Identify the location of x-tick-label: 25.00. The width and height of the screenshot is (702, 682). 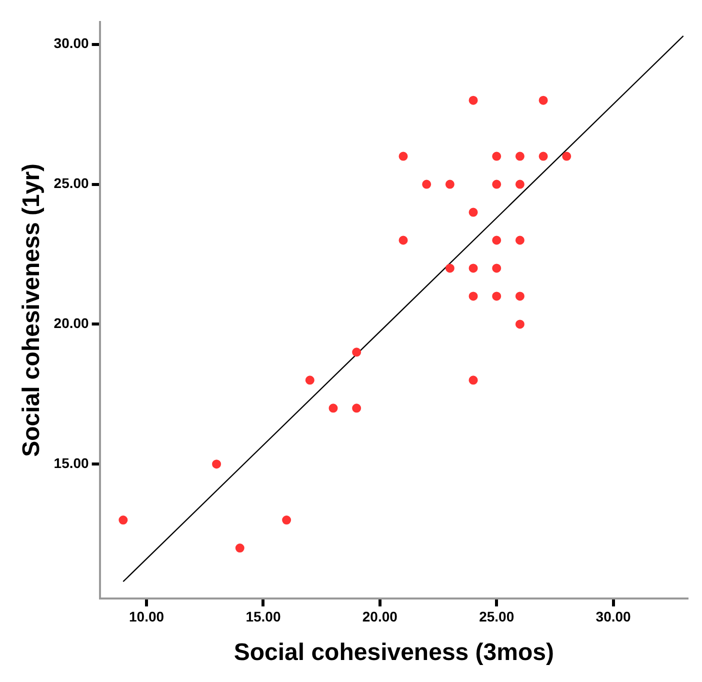
(496, 616).